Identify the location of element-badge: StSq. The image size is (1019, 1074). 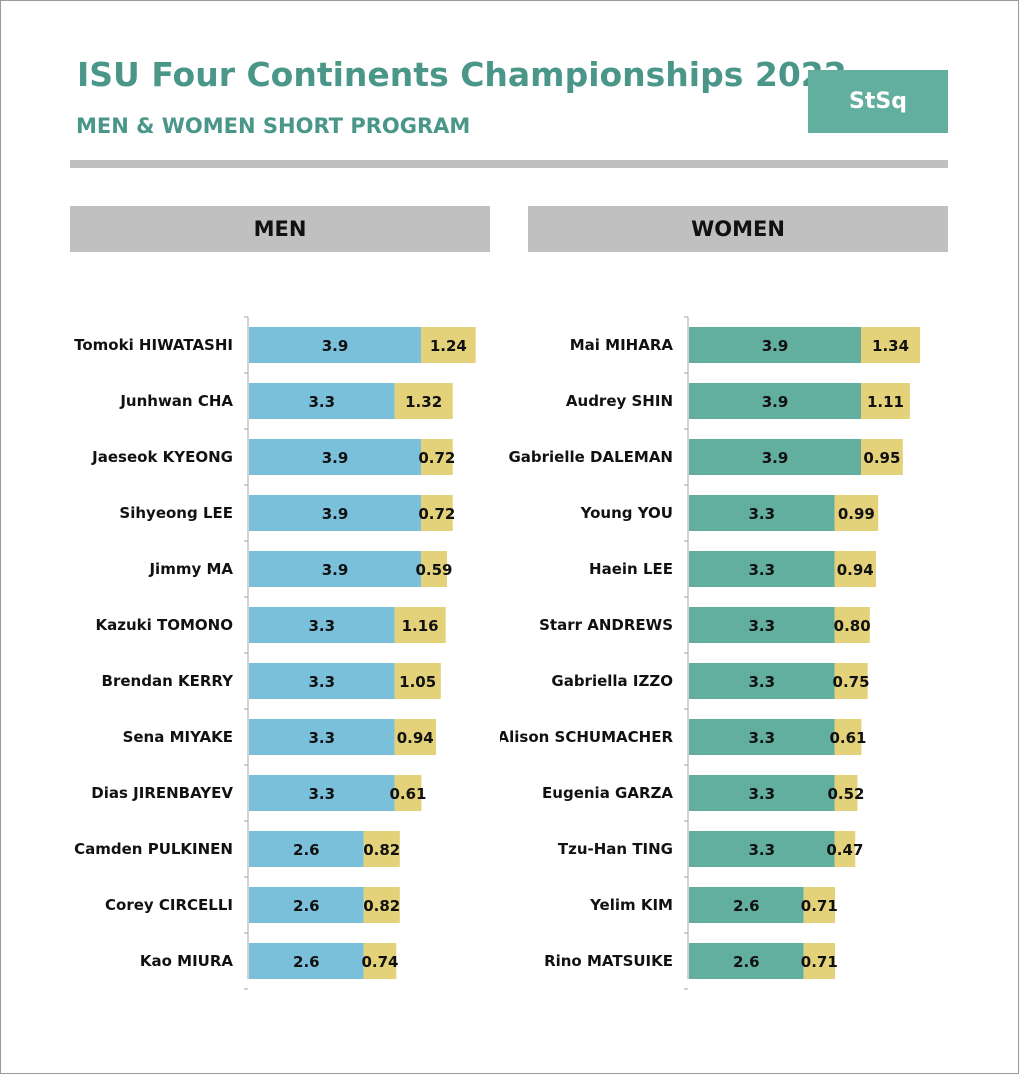
(878, 101).